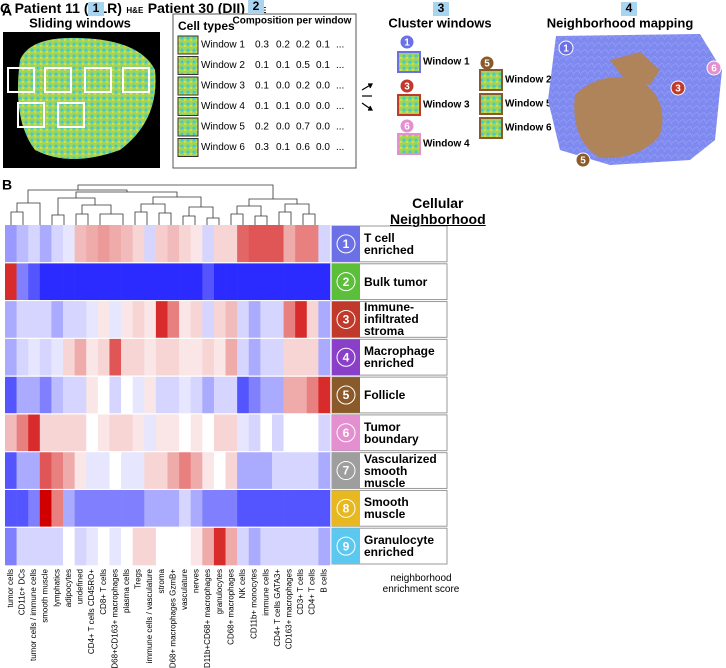 This screenshot has width=726, height=668. Describe the element at coordinates (346, 546) in the screenshot. I see `badge-number: 9` at that location.